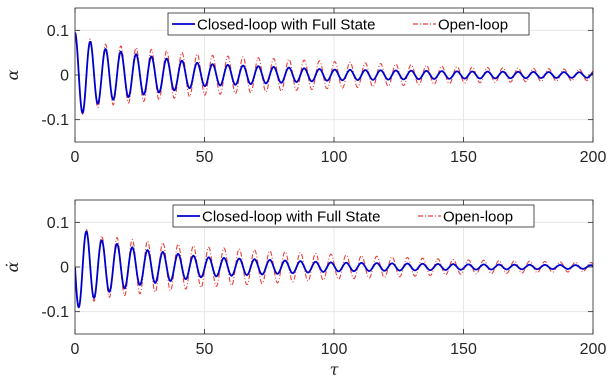 This screenshot has width=612, height=381. Describe the element at coordinates (12, 74) in the screenshot. I see `y-axis-label: α` at that location.